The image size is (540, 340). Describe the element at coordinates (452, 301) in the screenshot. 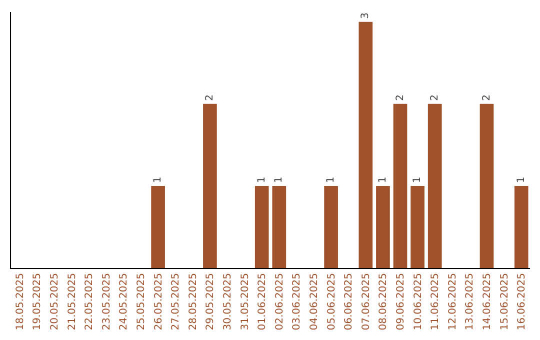

I see `x-tick-label: 12.06.2025` at that location.